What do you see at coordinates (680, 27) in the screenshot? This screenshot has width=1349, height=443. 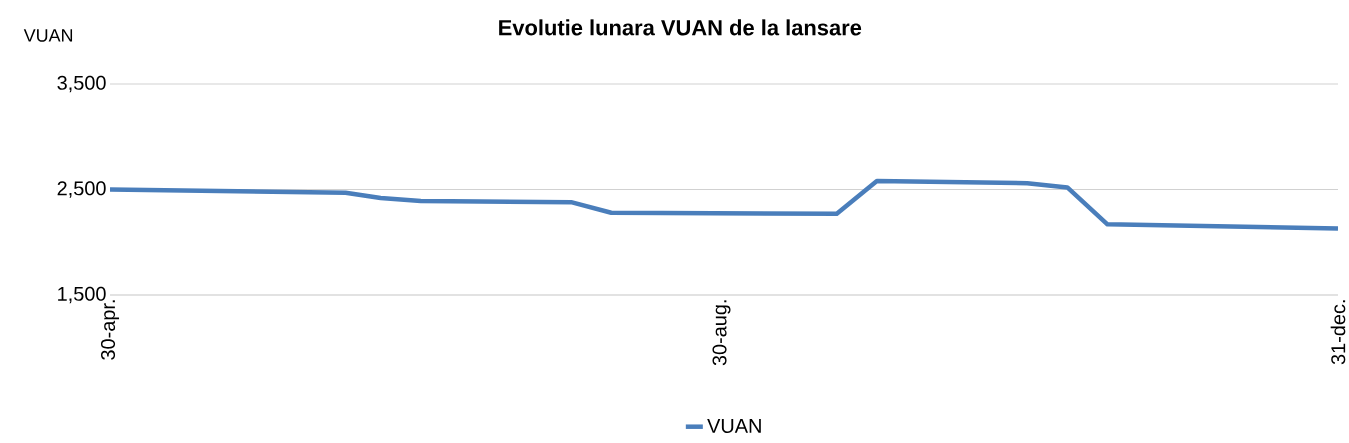 I see `chart-title: Evolutie lunara VUAN de la lansare` at bounding box center [680, 27].